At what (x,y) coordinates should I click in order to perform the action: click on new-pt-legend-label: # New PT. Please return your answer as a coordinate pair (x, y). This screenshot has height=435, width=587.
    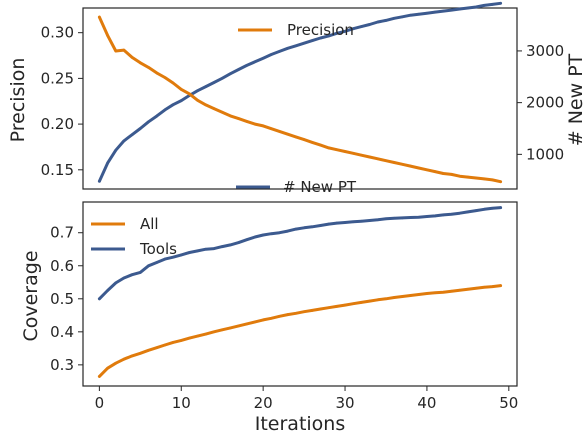
    Looking at the image, I should click on (320, 187).